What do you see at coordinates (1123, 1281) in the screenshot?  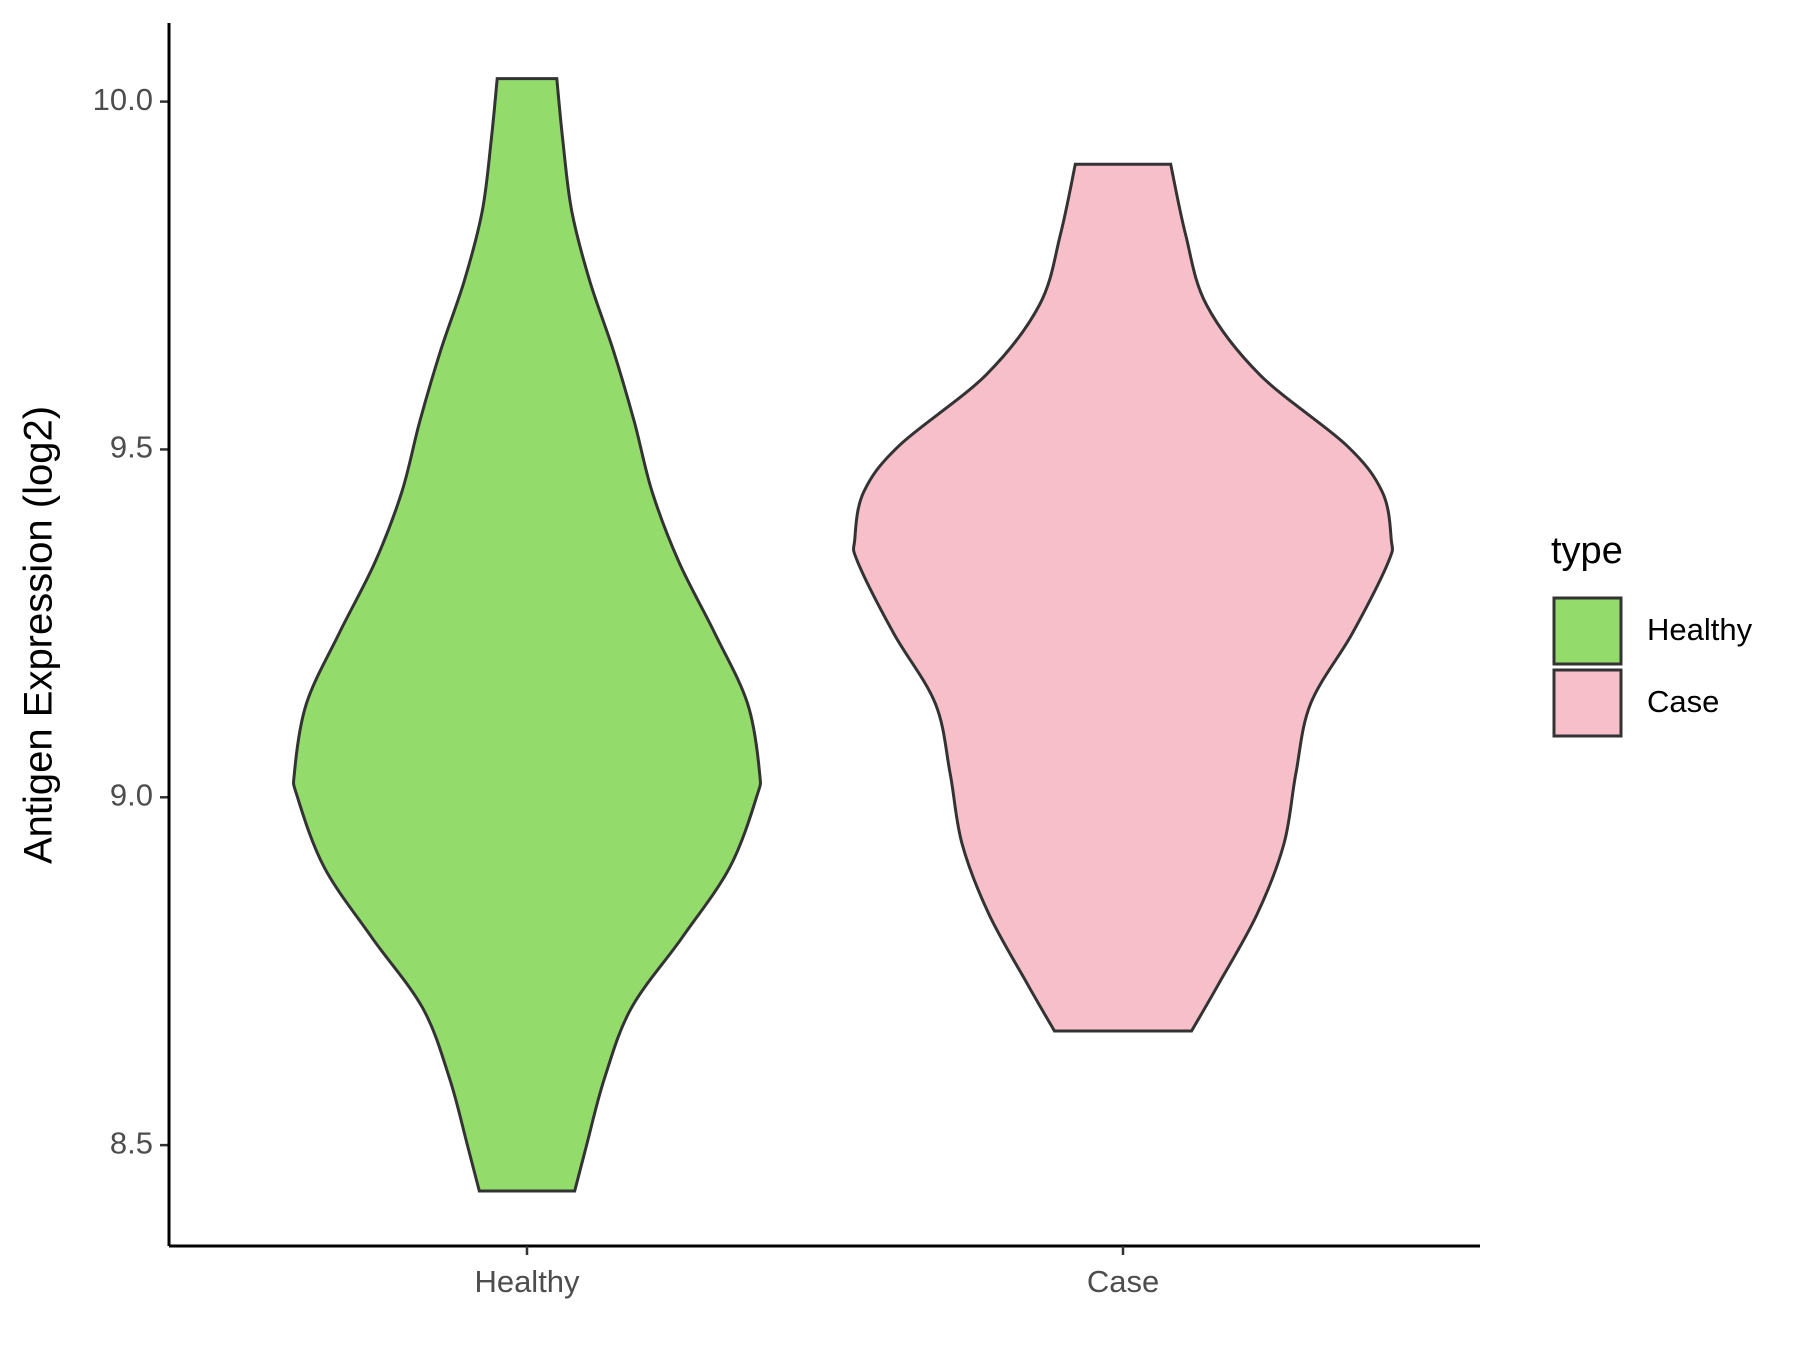 I see `x-tick-label: Case` at bounding box center [1123, 1281].